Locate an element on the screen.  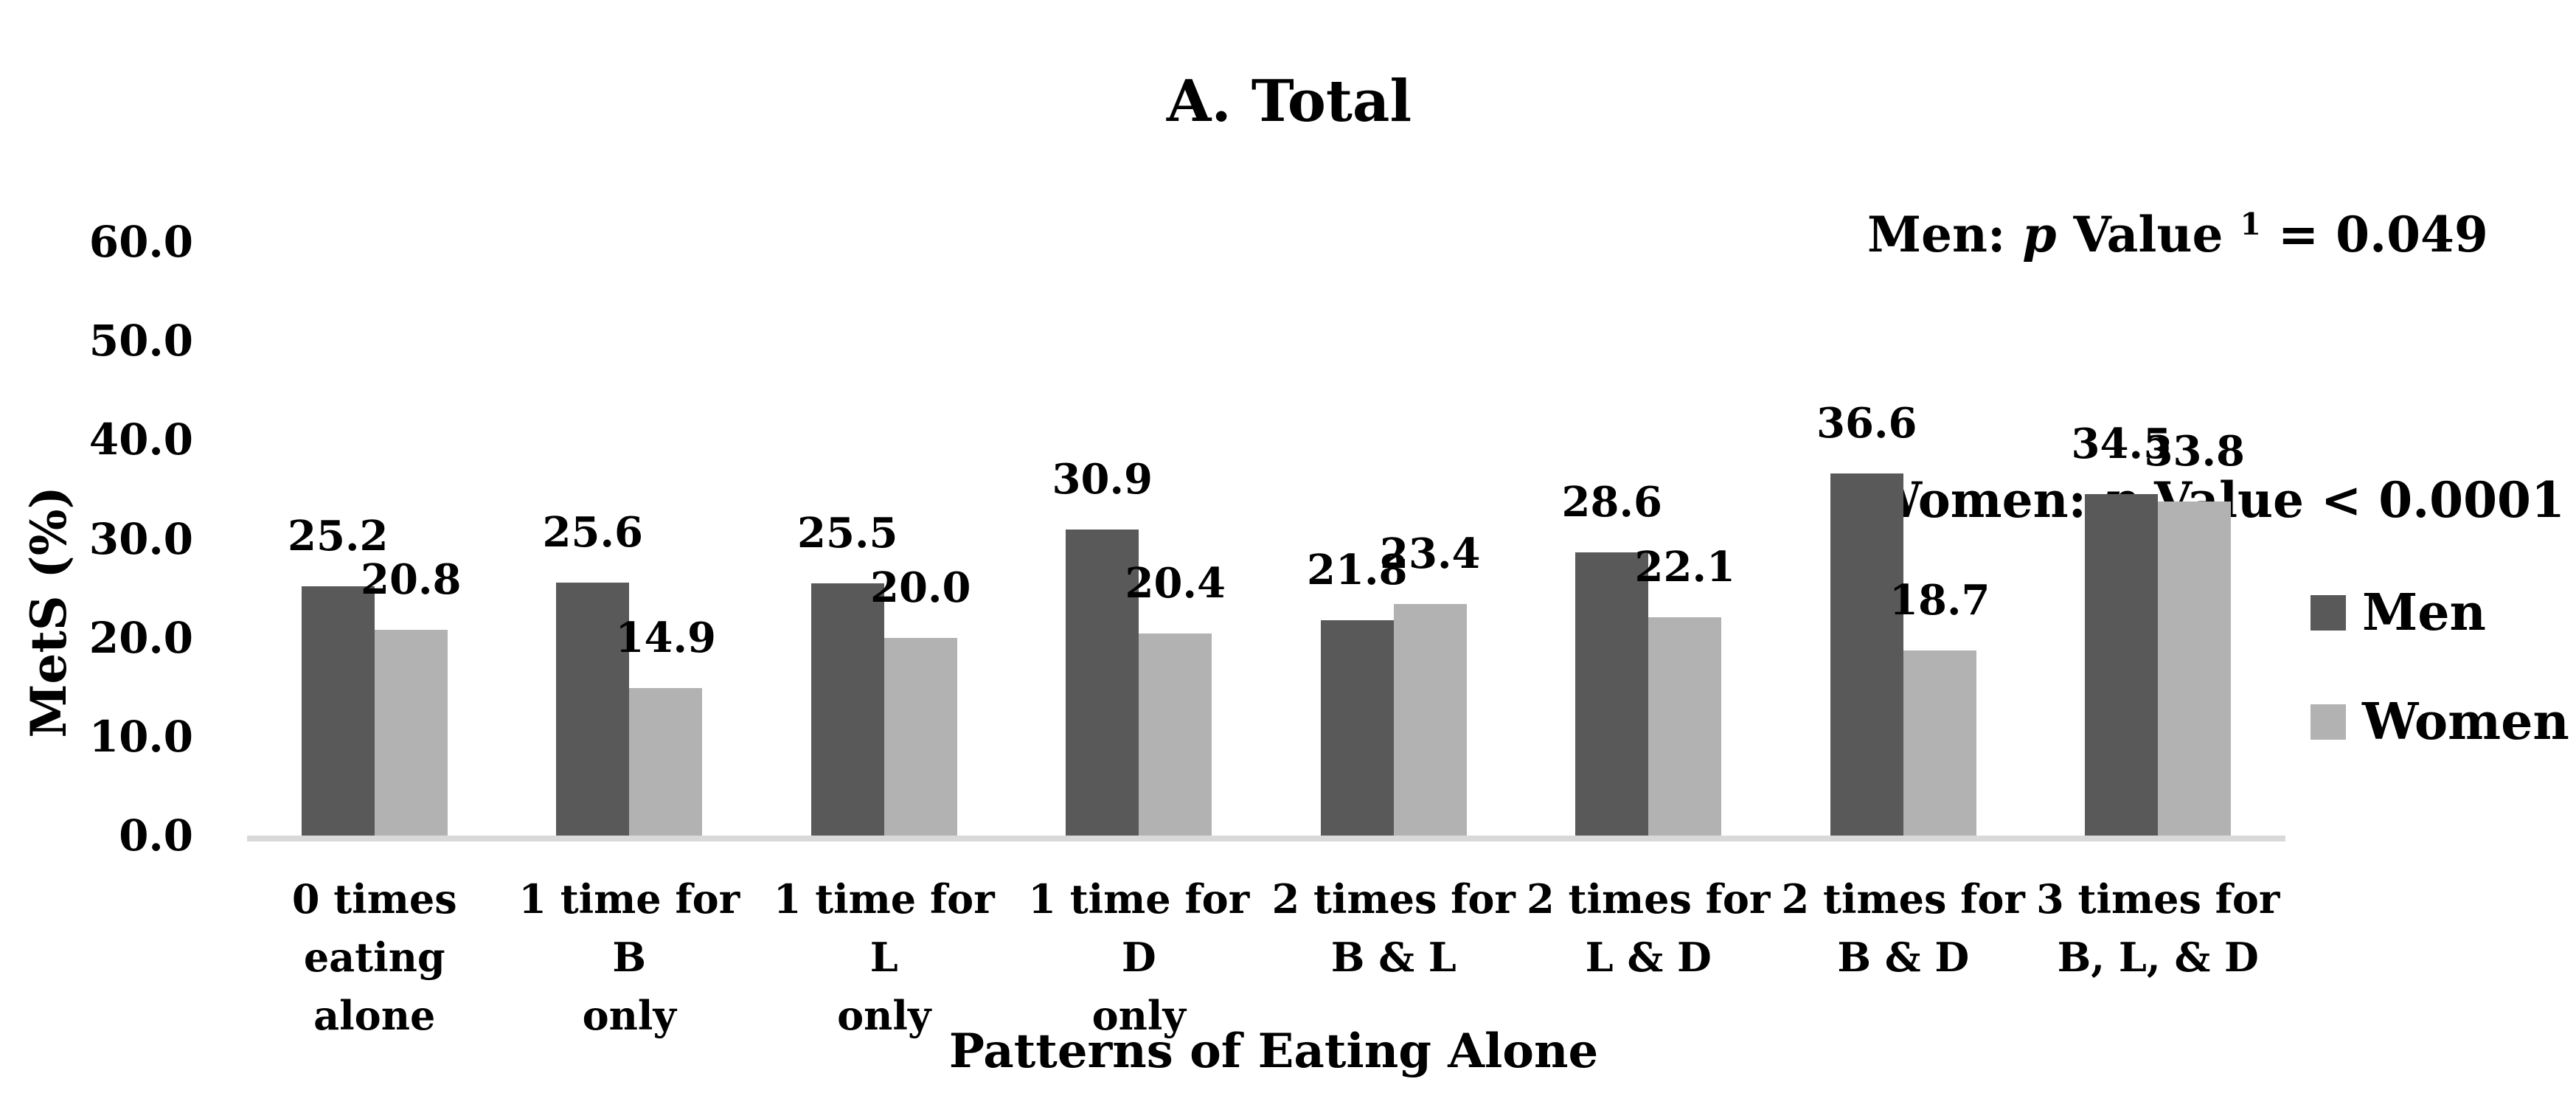
category-label: 2 times for L & D is located at coordinates (1649, 928).